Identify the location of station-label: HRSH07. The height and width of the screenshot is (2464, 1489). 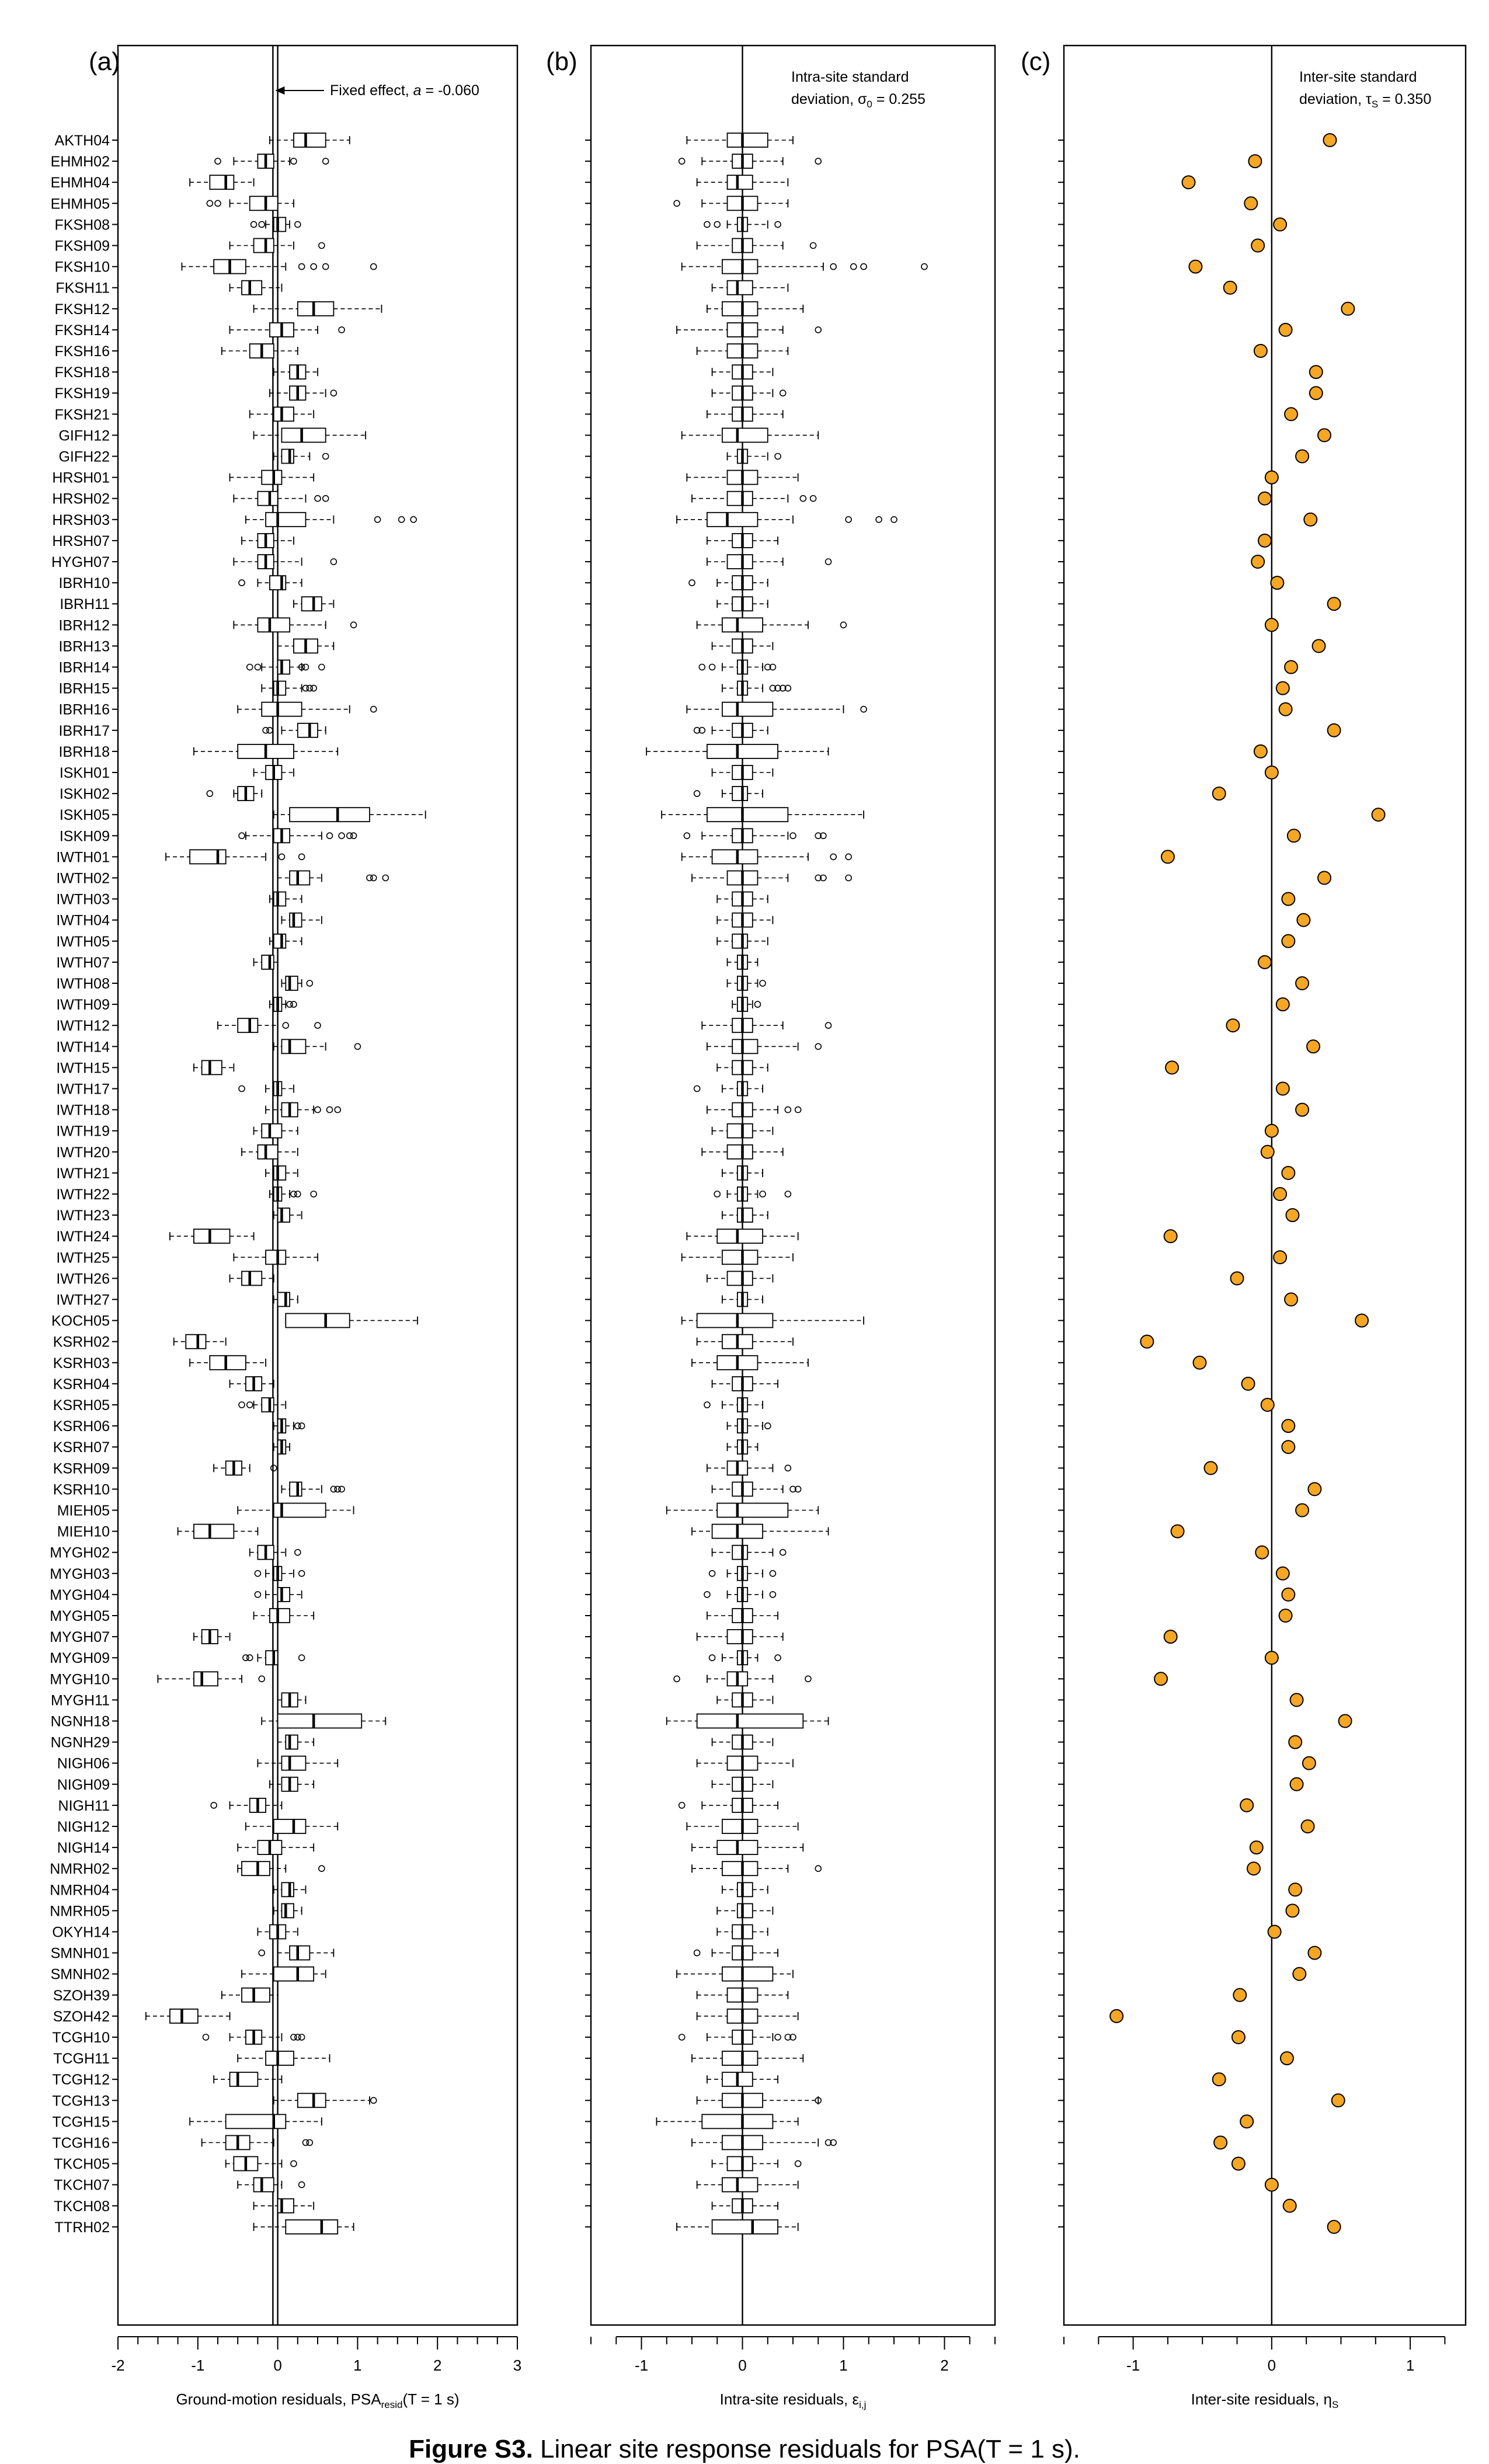
(81, 541).